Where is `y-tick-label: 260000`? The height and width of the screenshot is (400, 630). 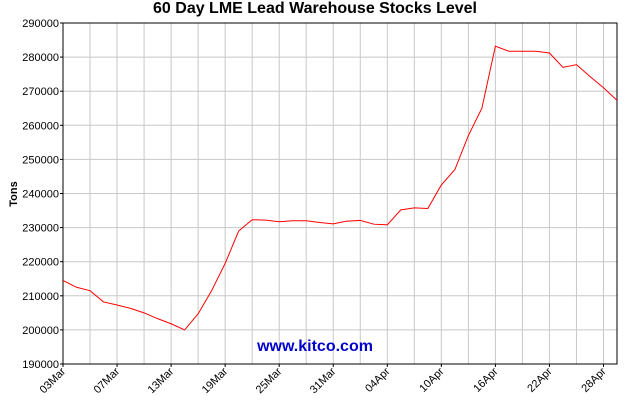
y-tick-label: 260000 is located at coordinates (40, 126).